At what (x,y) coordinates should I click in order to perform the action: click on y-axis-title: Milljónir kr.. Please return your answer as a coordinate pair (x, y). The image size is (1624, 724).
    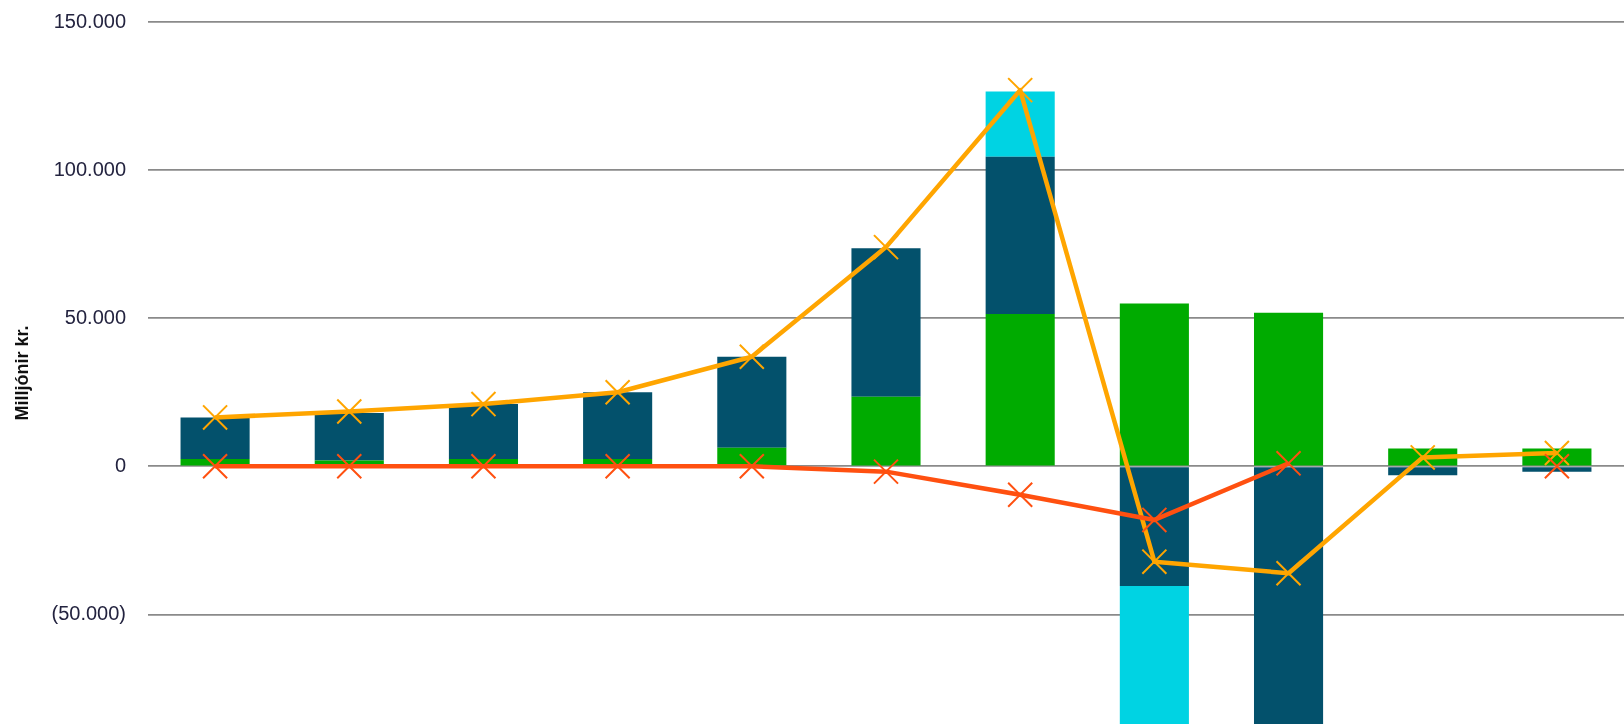
    Looking at the image, I should click on (21, 373).